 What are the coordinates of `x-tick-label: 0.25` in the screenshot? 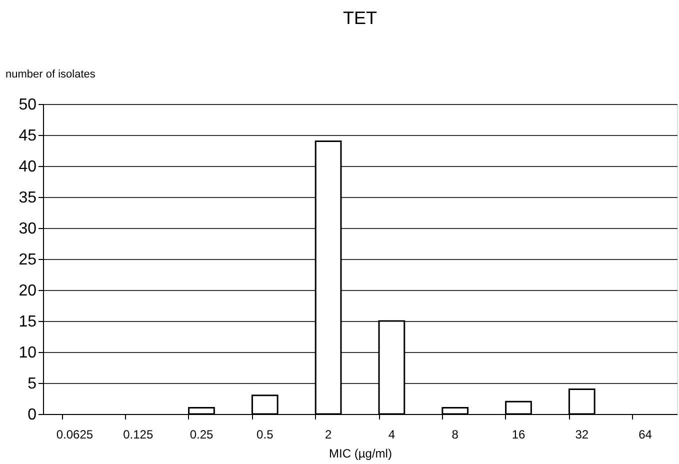 It's located at (202, 435).